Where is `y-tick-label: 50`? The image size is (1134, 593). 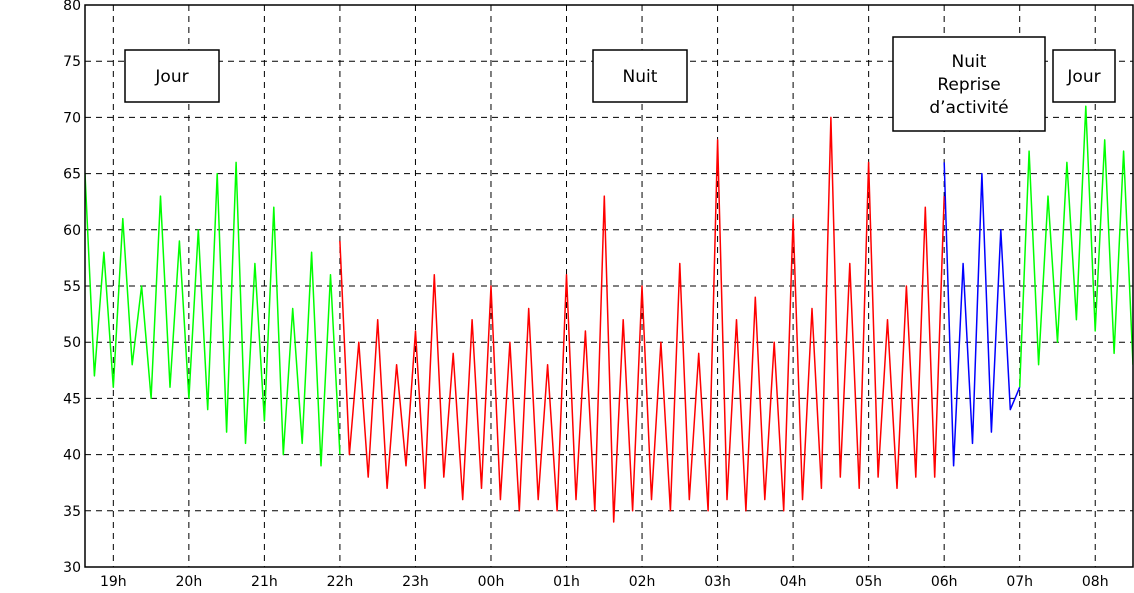
y-tick-label: 50 is located at coordinates (72, 343).